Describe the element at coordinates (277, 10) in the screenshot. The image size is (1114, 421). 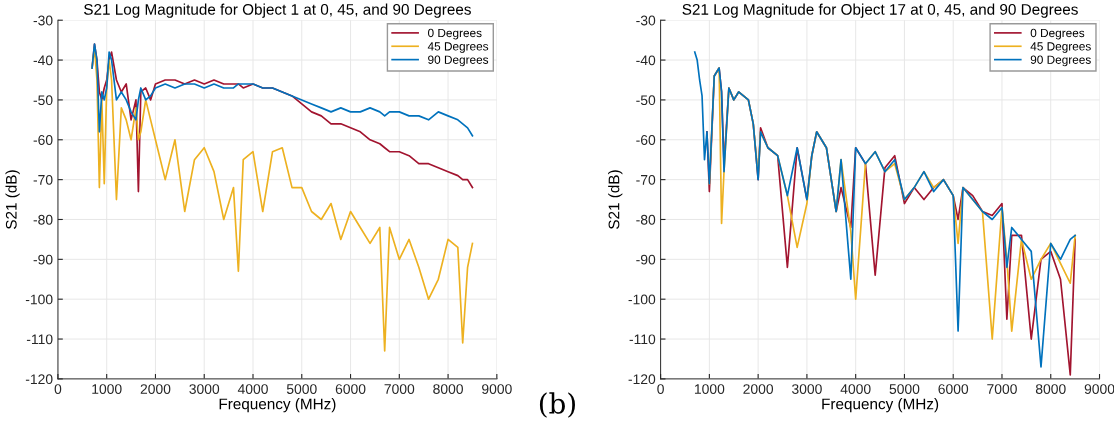
I see `chart-title: S21 Log Magnitude for Object 1 at 0, 45, and 90 Degrees` at that location.